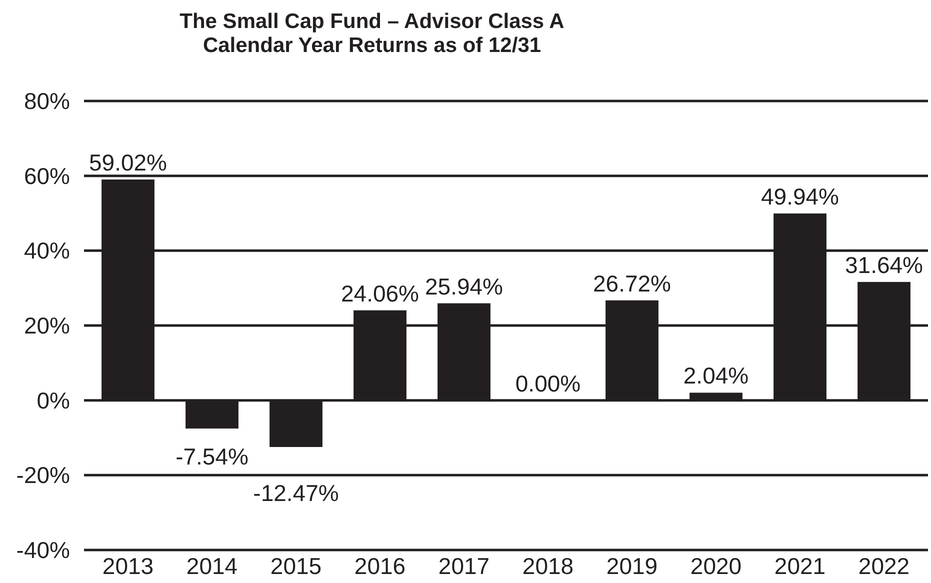 This screenshot has width=931, height=583. What do you see at coordinates (372, 21) in the screenshot?
I see `chart-title: The Small Cap Fund – Advisor Class A` at bounding box center [372, 21].